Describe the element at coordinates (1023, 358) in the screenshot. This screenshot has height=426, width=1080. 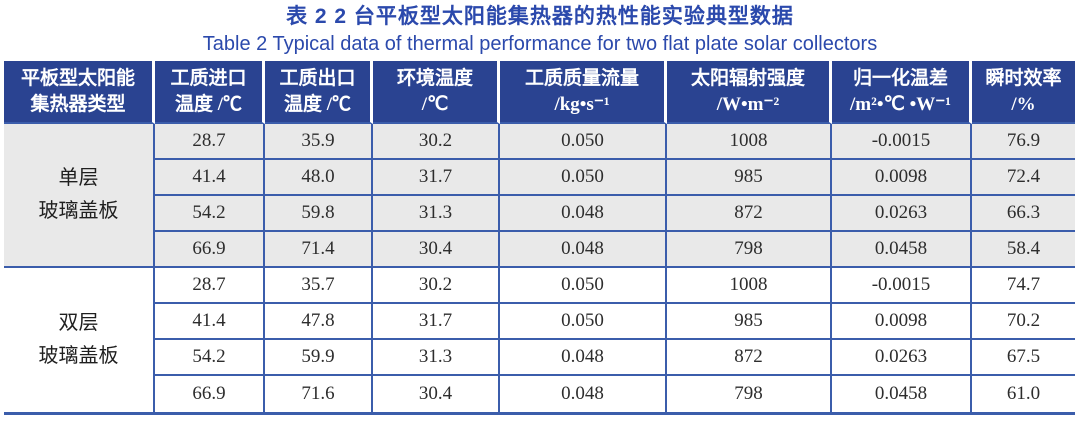
I see `data-cell: 67.5` at that location.